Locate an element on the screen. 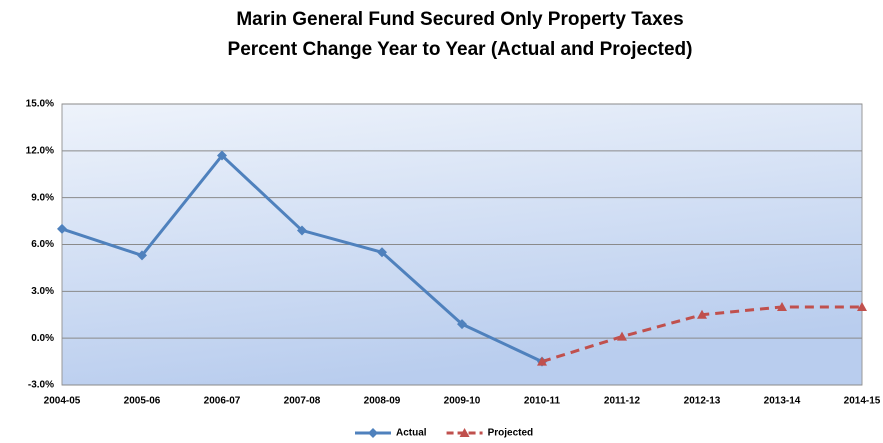  y-tick-label: 12.0% is located at coordinates (40, 150).